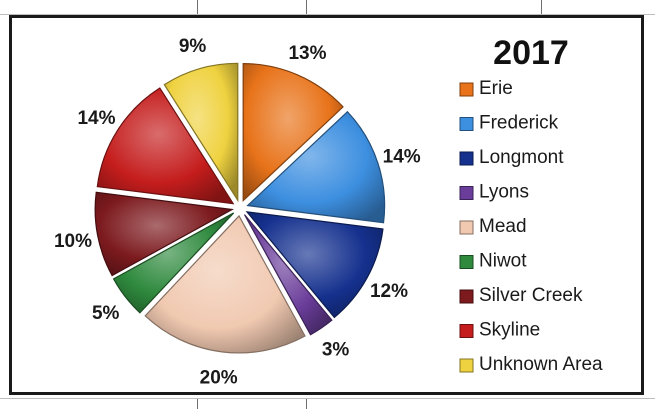 The width and height of the screenshot is (655, 409). I want to click on chart-title: 2017, so click(531, 53).